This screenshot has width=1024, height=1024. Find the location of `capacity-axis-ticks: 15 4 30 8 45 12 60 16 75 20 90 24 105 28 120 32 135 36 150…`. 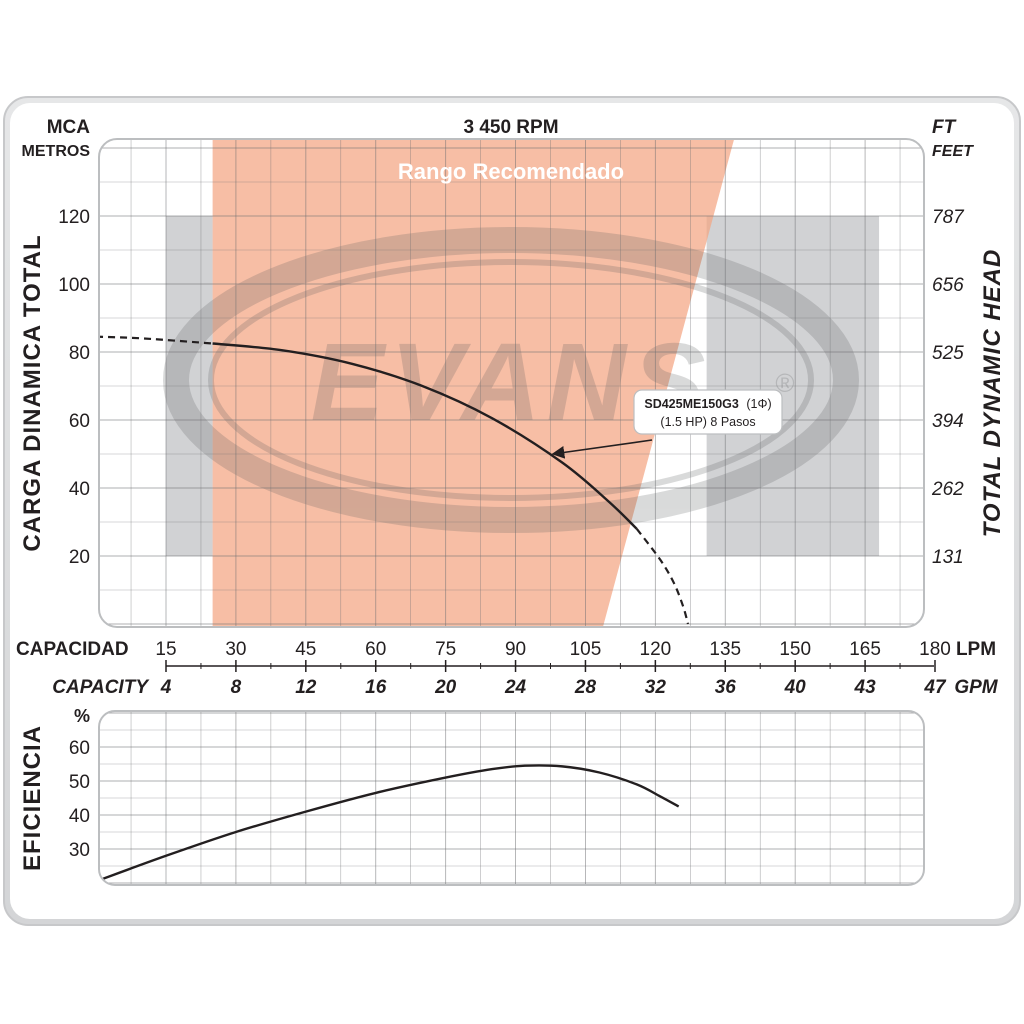

capacity-axis-ticks: 15 4 30 8 45 12 60 16 75 20 90 24 105 28 120 32 135 36 150… is located at coordinates (552, 668).